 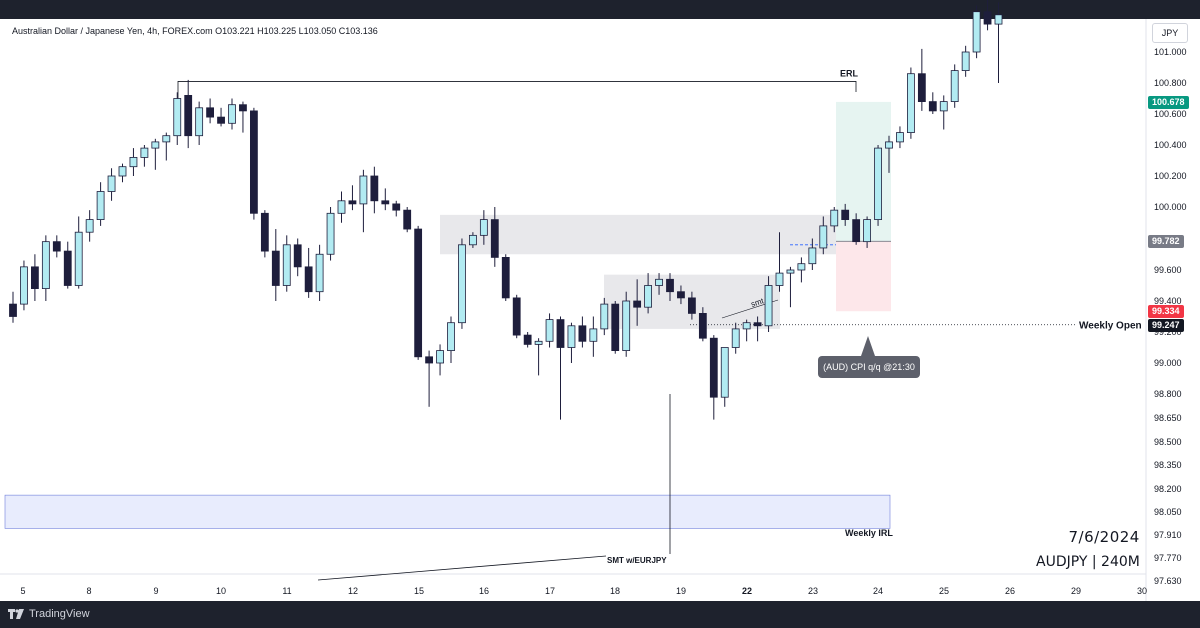 What do you see at coordinates (1170, 145) in the screenshot?
I see `y-axis-tick-label: 100.400` at bounding box center [1170, 145].